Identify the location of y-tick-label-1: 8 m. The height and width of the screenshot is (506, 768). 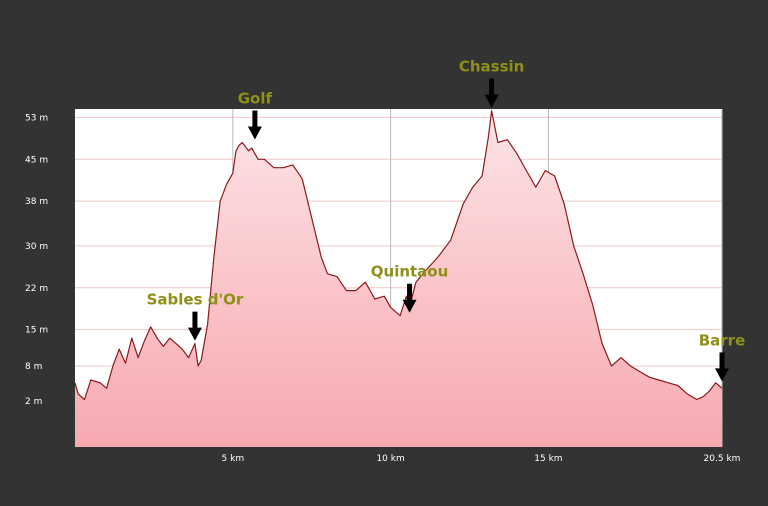
(33, 367).